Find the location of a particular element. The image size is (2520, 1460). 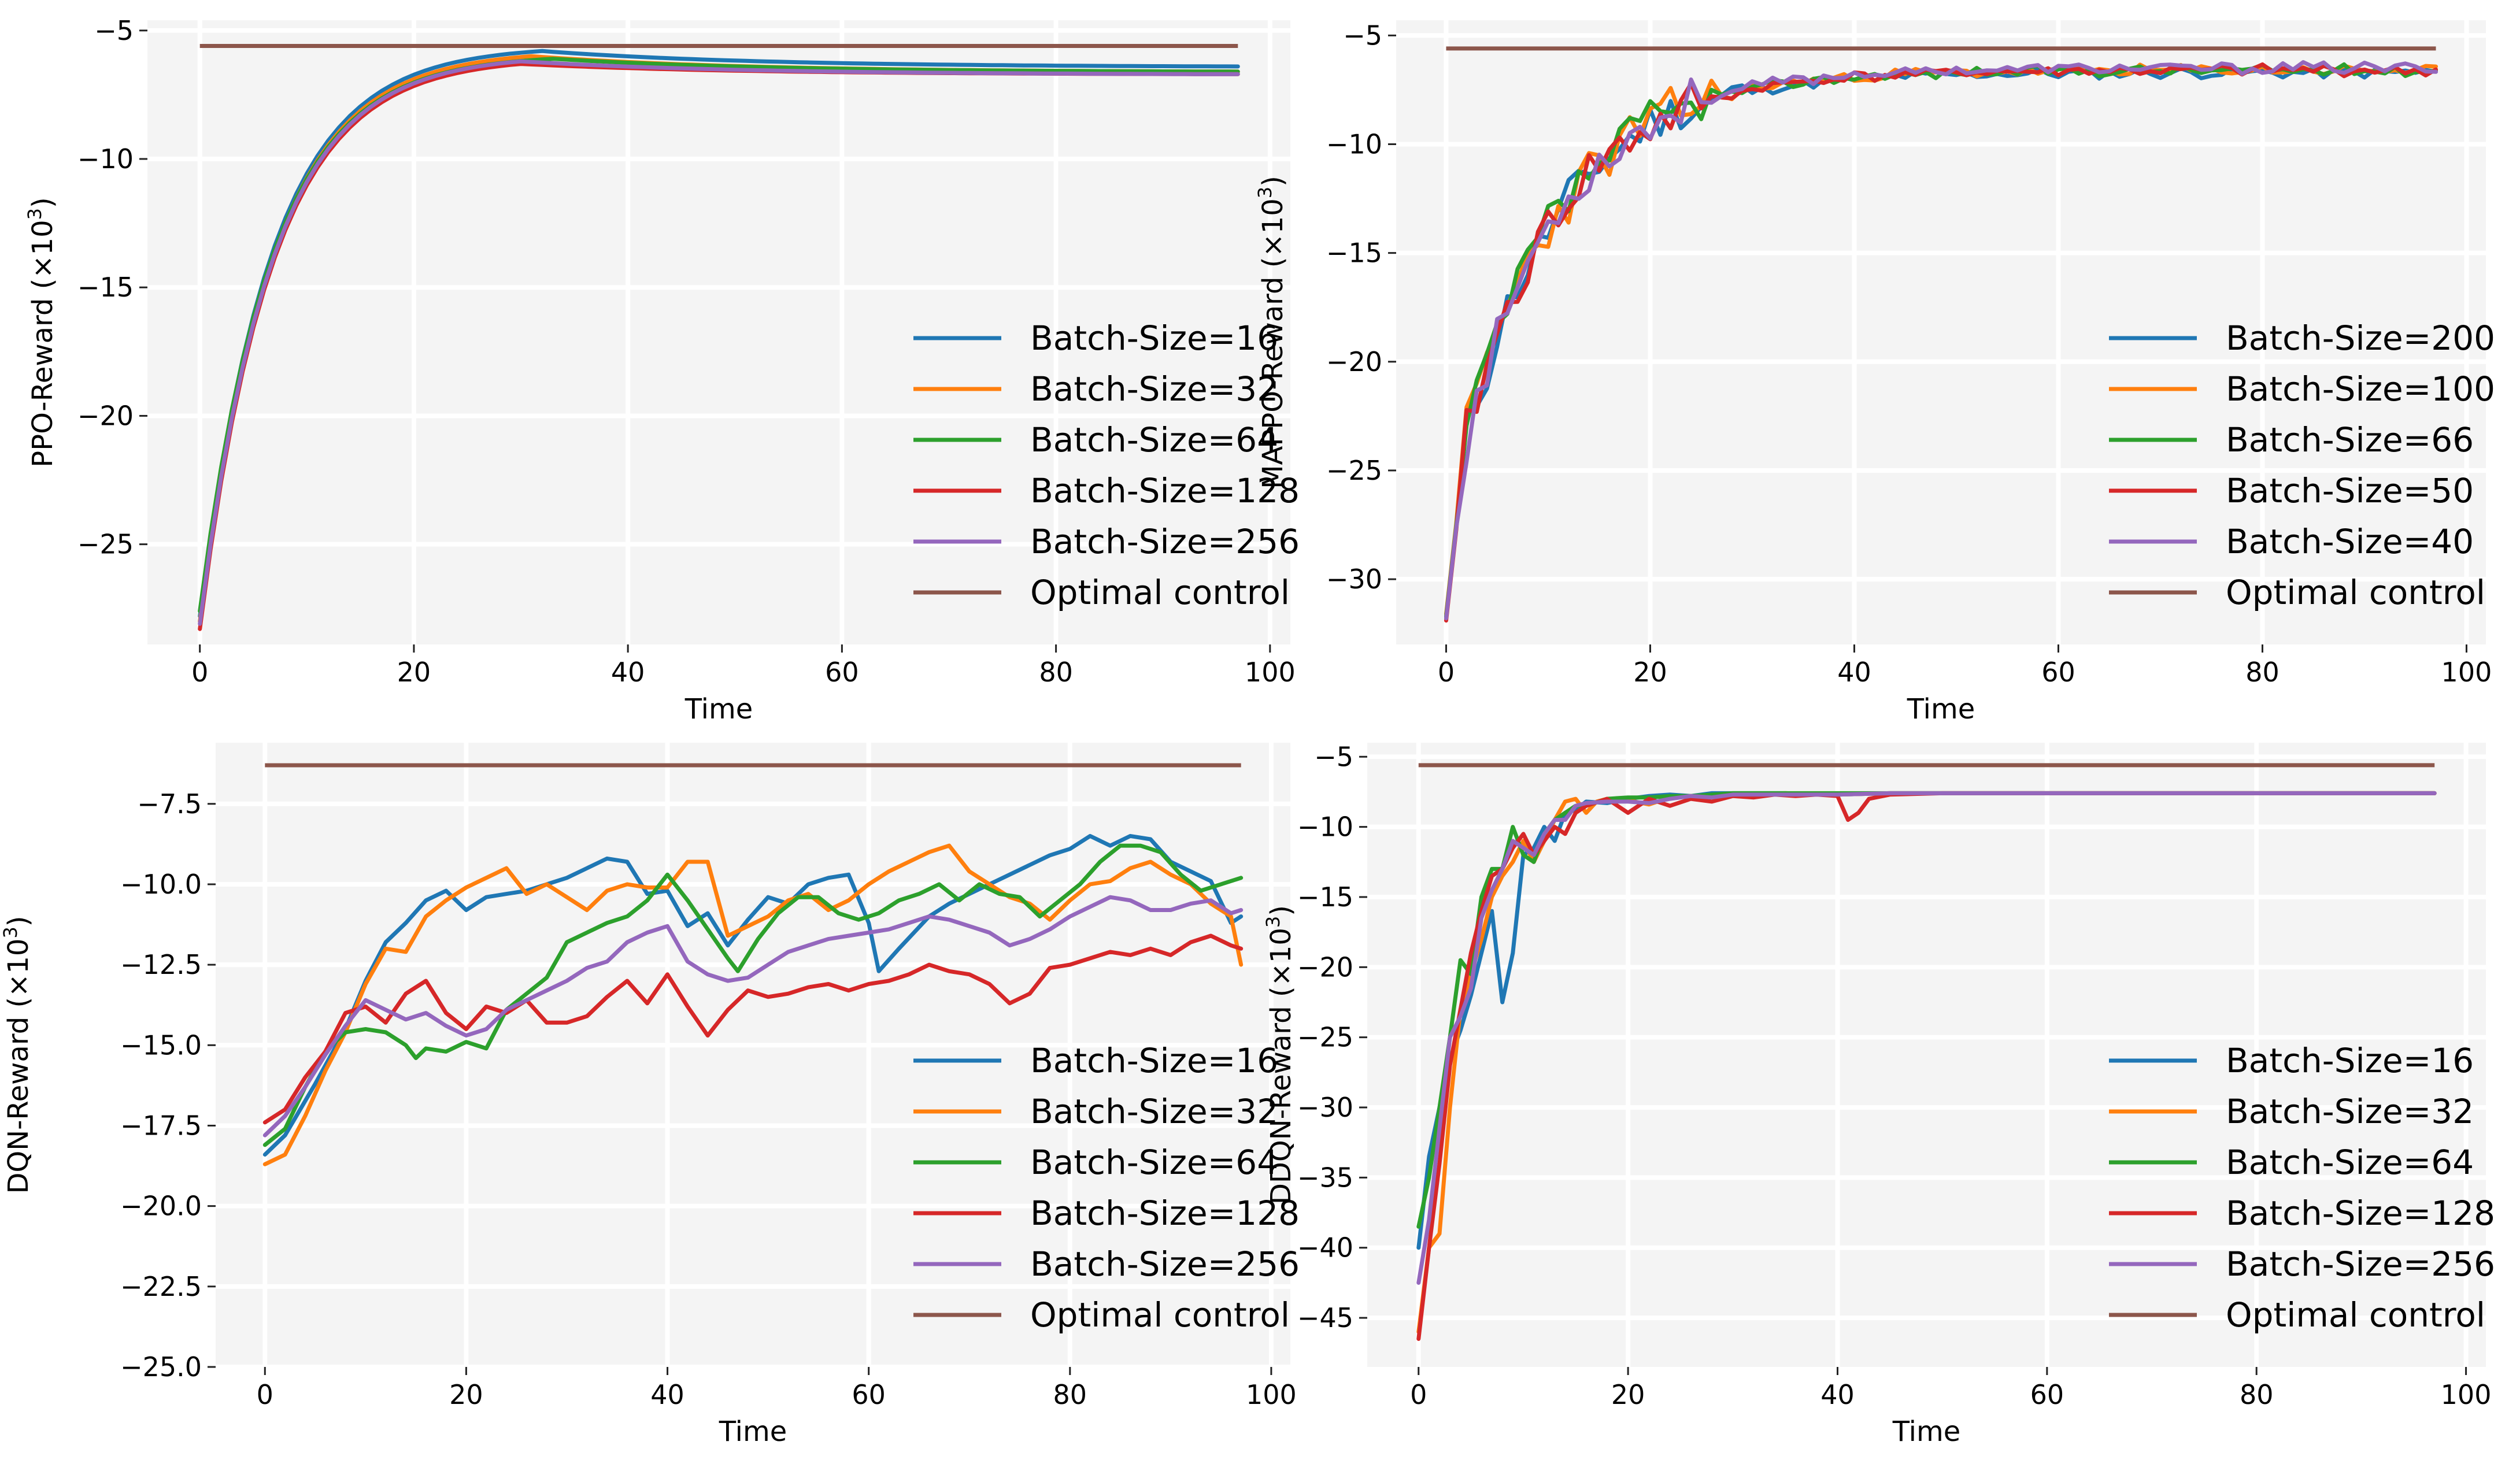

legend-label: Batch-Size=200 is located at coordinates (2361, 338).